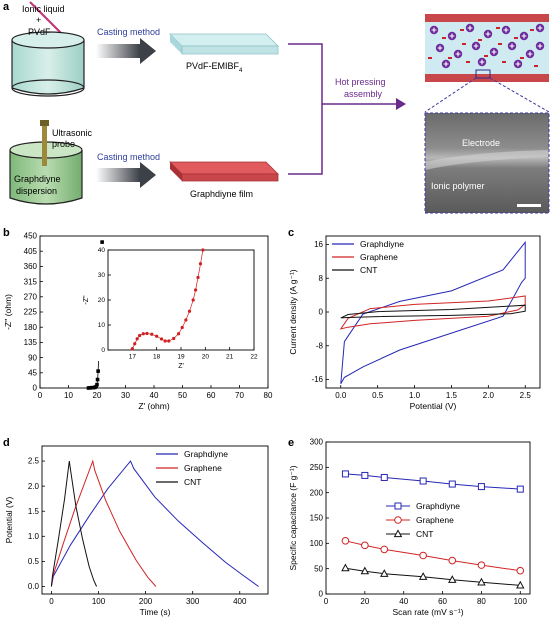 The height and width of the screenshot is (628, 554). I want to click on y-tick-label: 250, so click(317, 467).